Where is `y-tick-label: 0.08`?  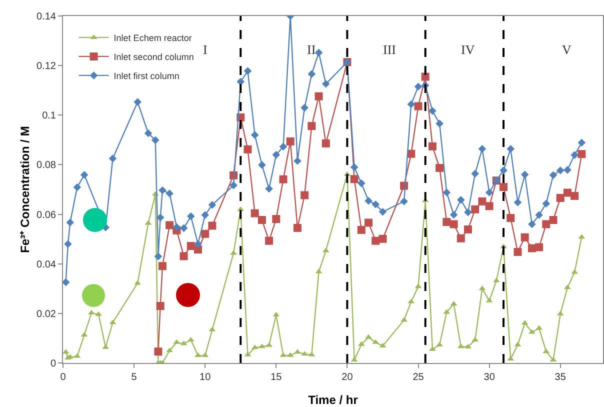
y-tick-label: 0.08 is located at coordinates (46, 166).